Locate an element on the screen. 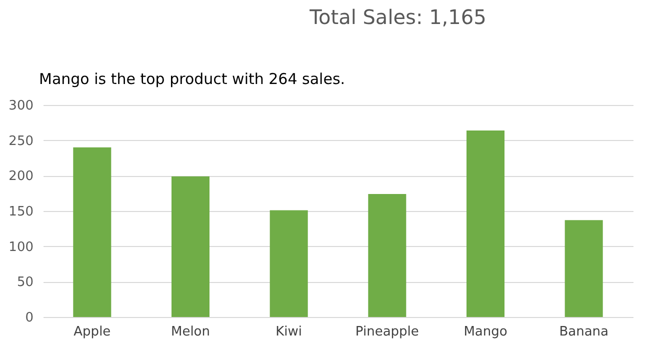  y-tick-label: 50 is located at coordinates (25, 282).